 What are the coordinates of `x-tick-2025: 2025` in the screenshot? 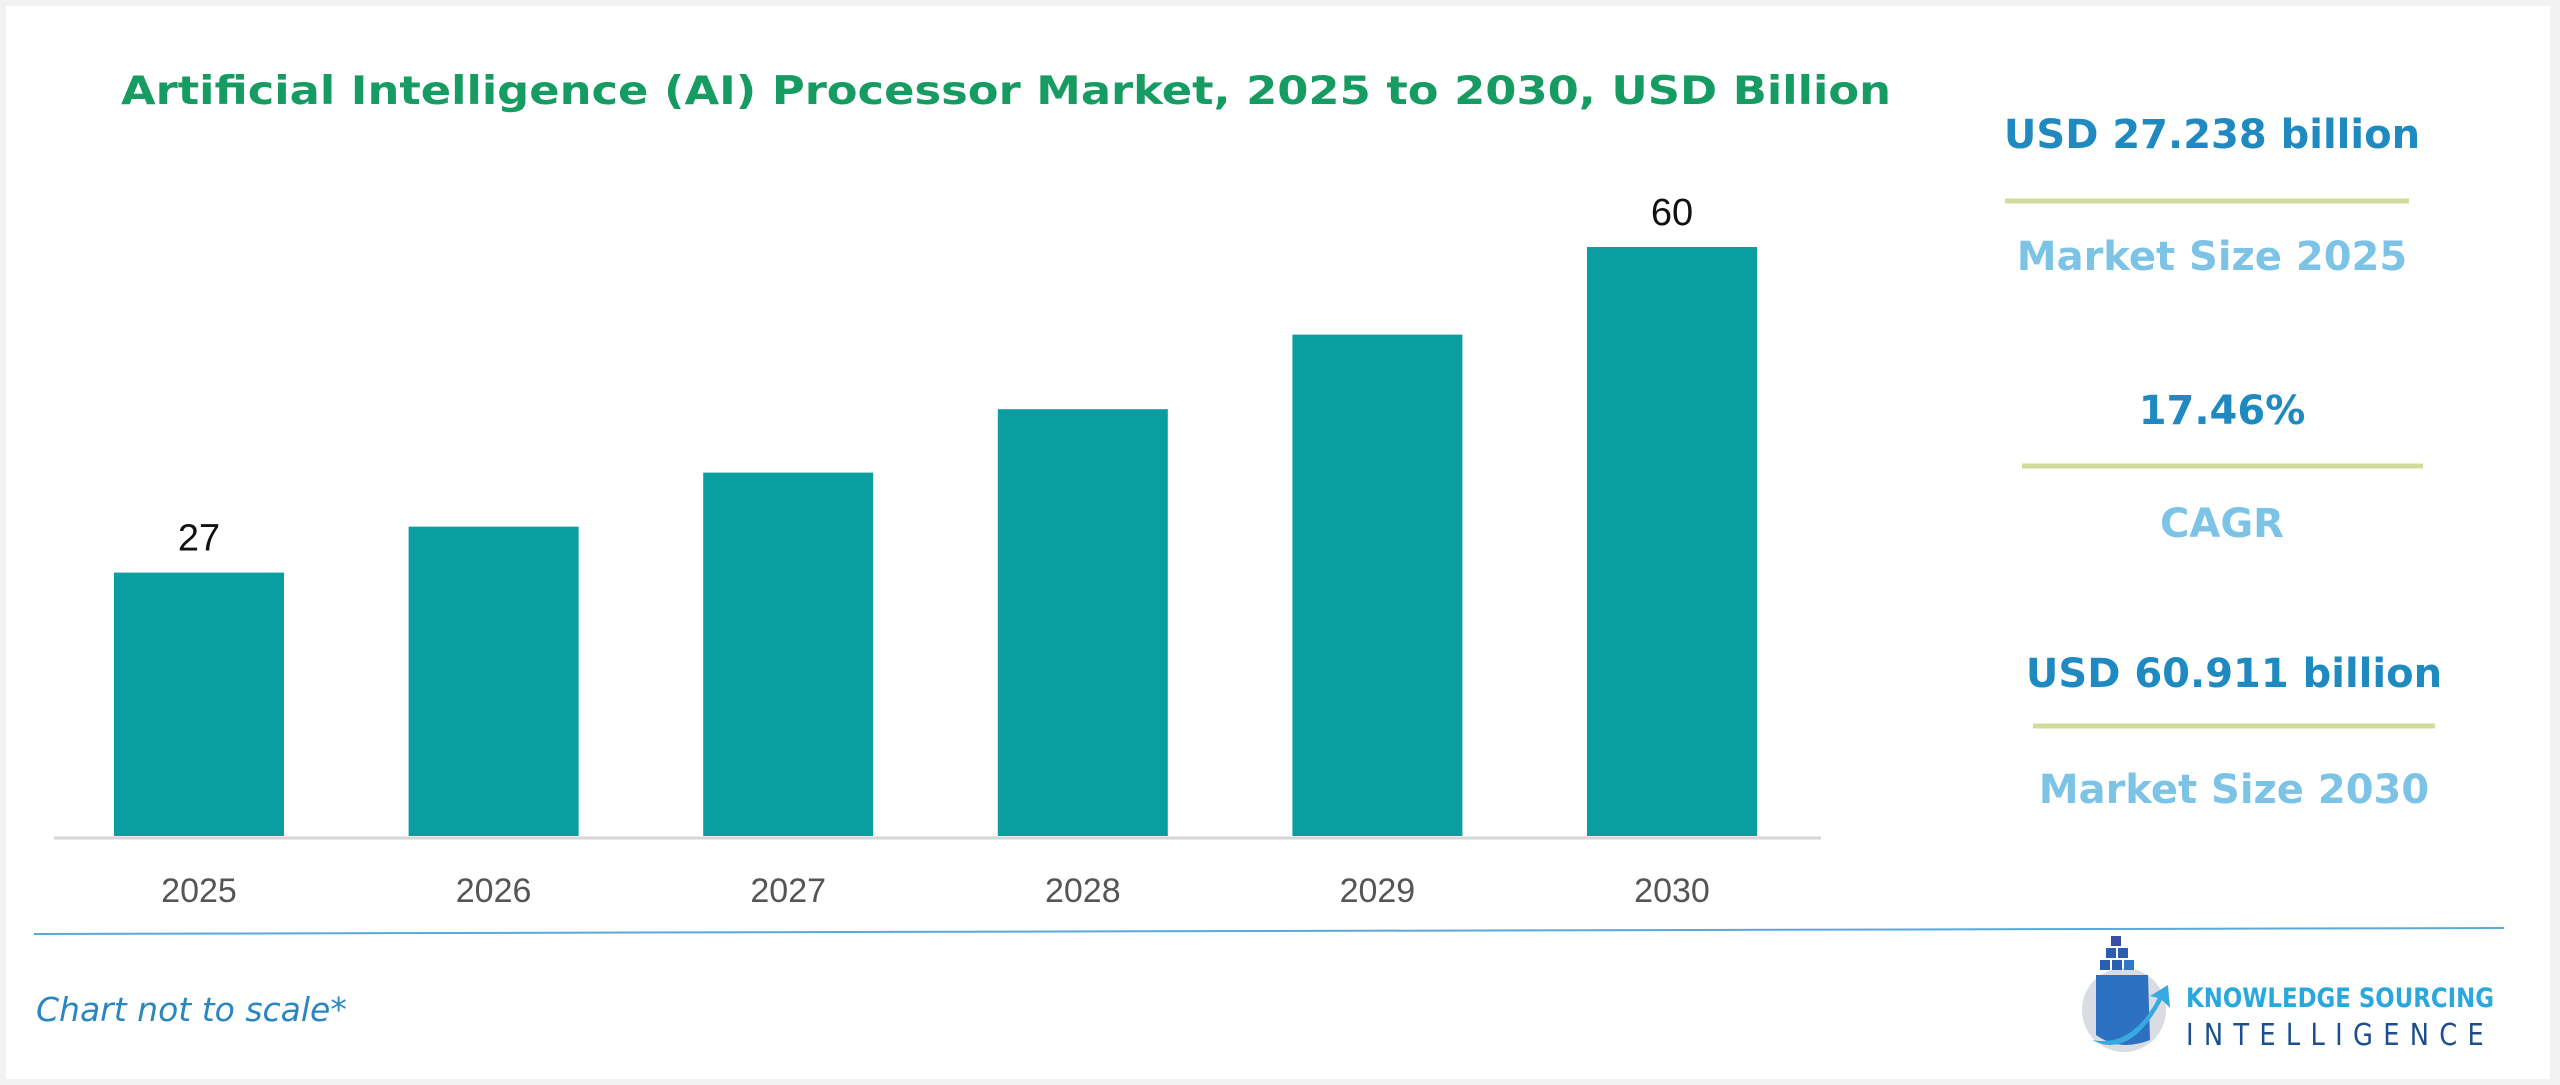 It's located at (199, 891).